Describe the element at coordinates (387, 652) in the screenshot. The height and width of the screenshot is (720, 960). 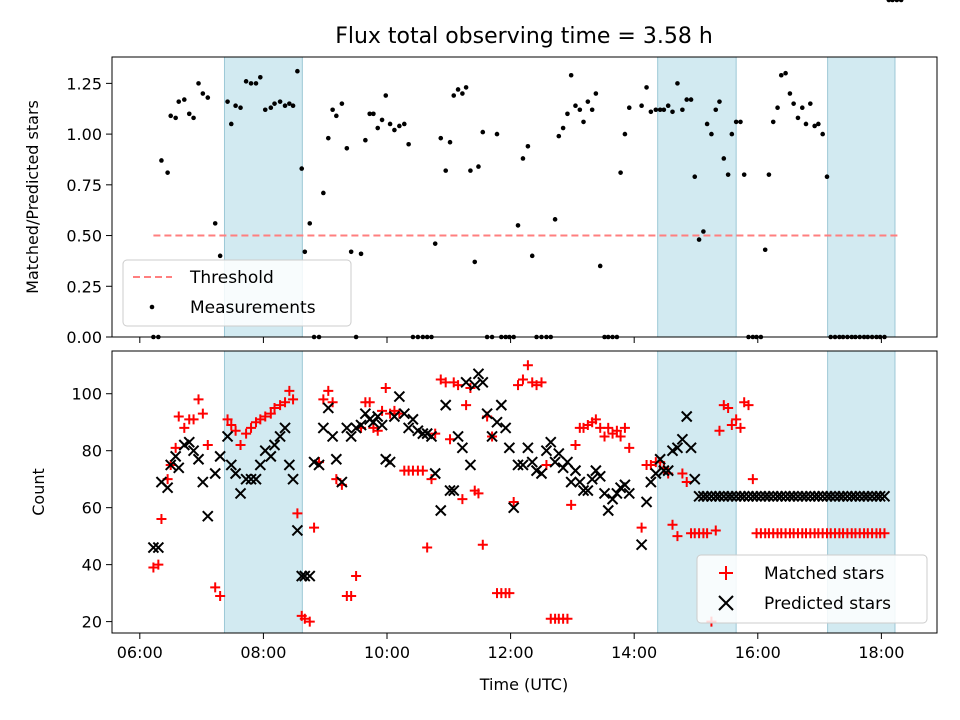
I see `x-tick-label: 10:00` at that location.